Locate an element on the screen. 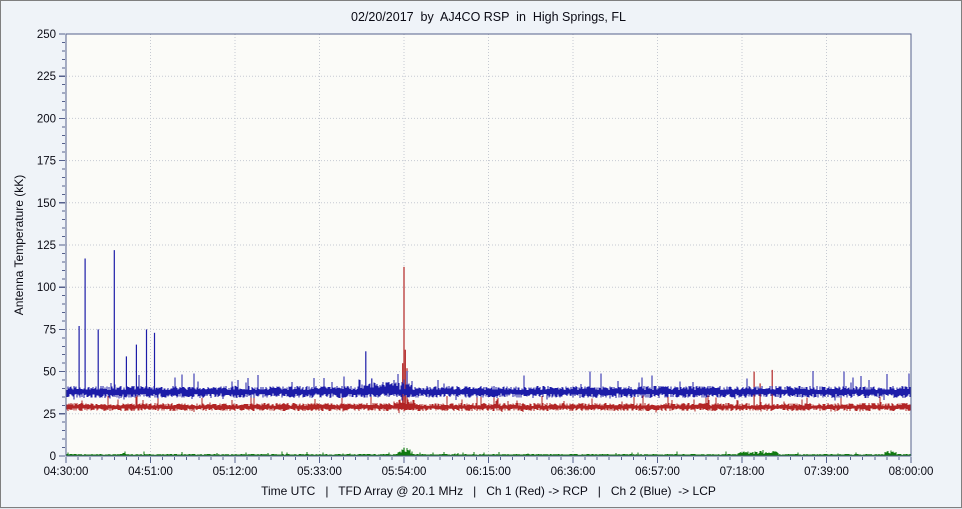 The image size is (962, 509). x-tick-label: 06:15:00 is located at coordinates (488, 472).